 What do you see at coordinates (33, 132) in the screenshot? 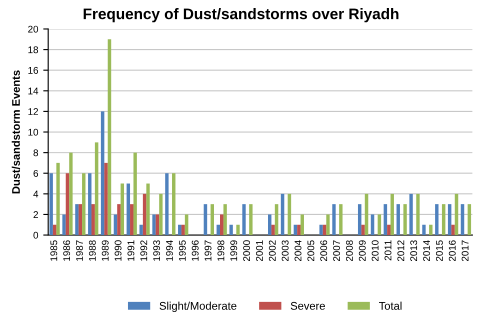
I see `y-tick-label: 10` at bounding box center [33, 132].